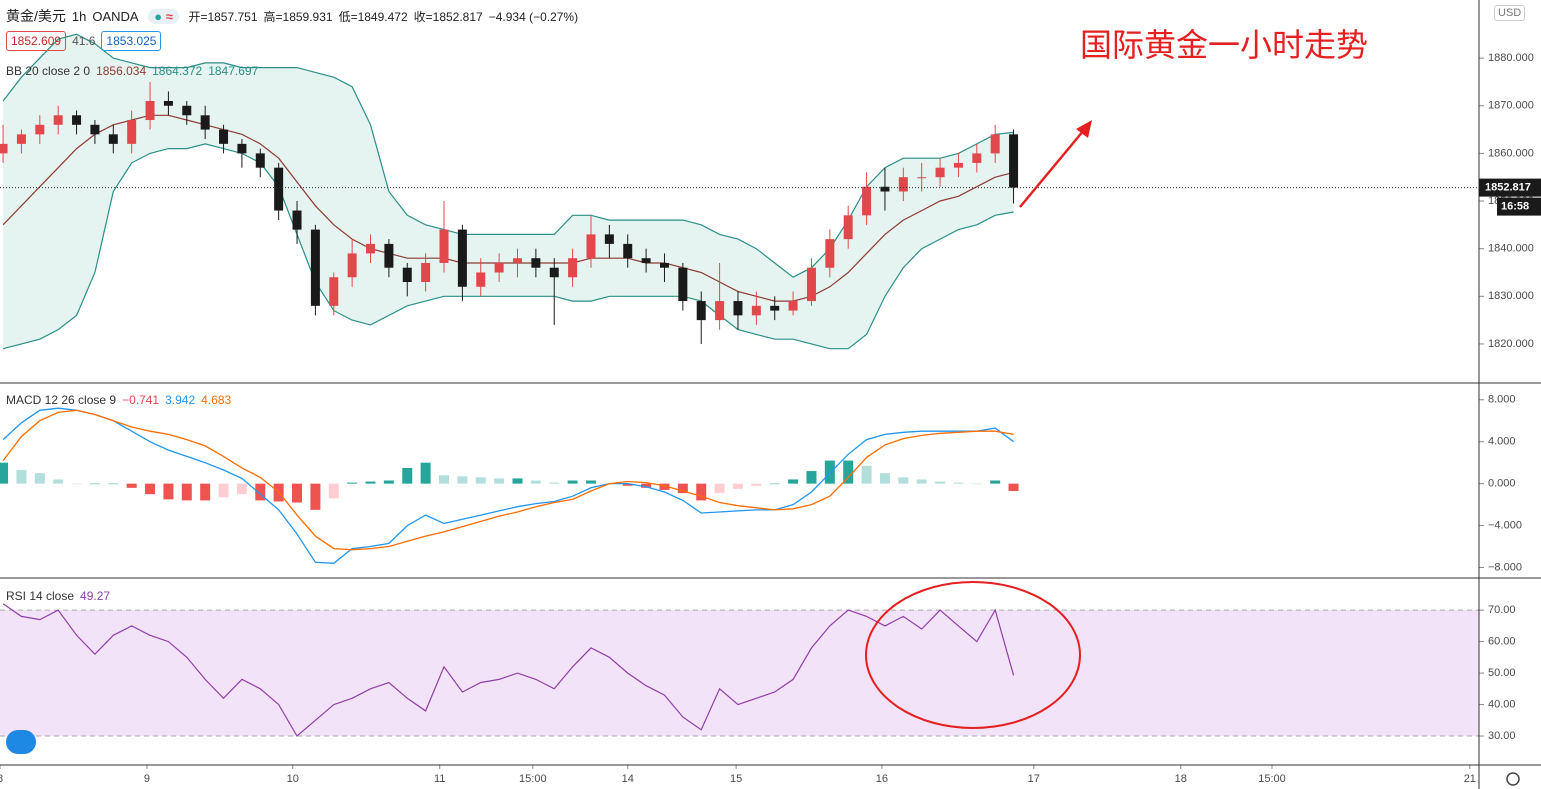  Describe the element at coordinates (1511, 106) in the screenshot. I see `y-tick-label: 1870.000` at that location.